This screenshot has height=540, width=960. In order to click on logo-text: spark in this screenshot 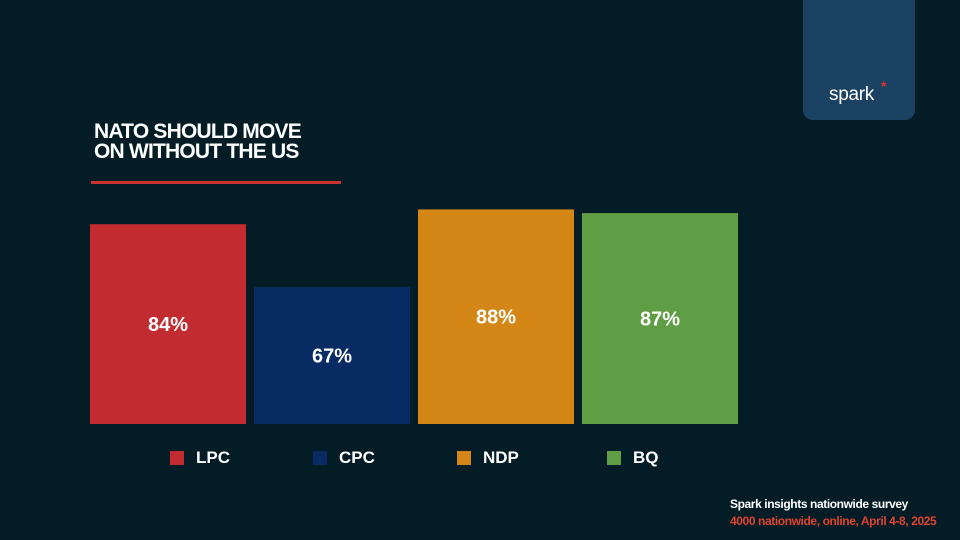, I will do `click(851, 94)`.